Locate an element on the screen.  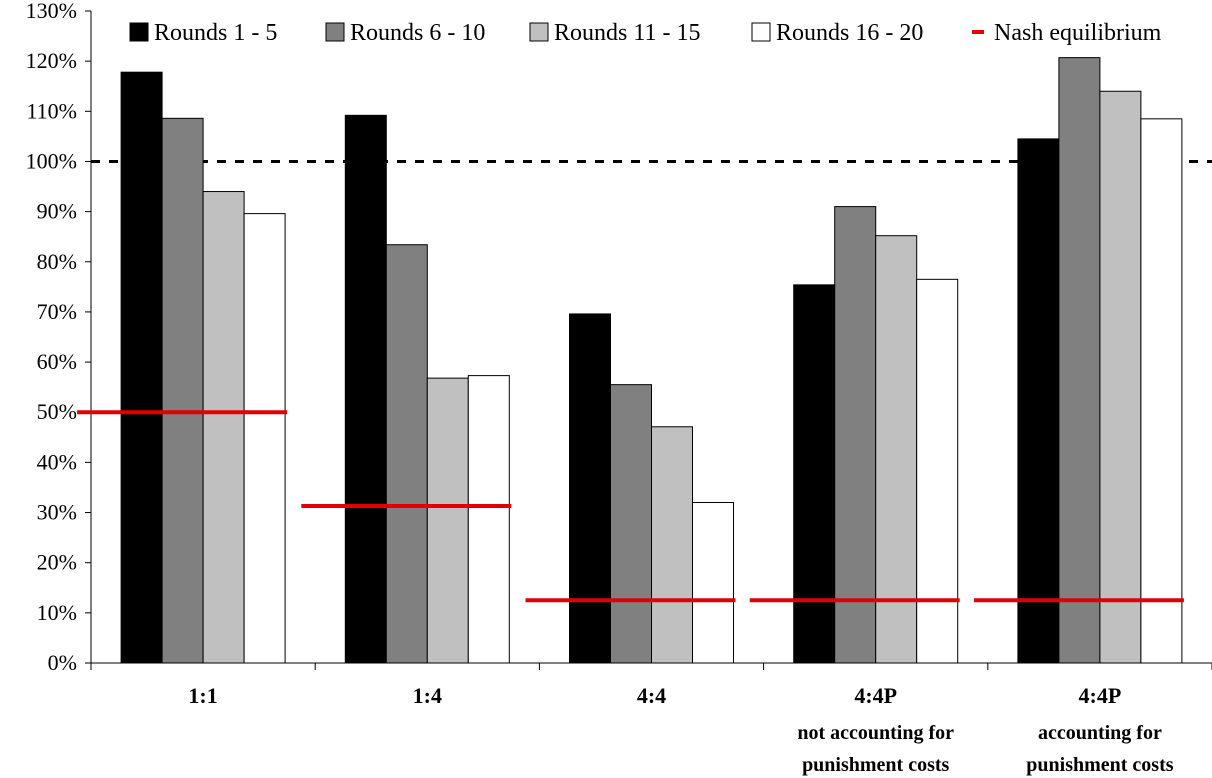
category-label: 4:4 is located at coordinates (651, 695).